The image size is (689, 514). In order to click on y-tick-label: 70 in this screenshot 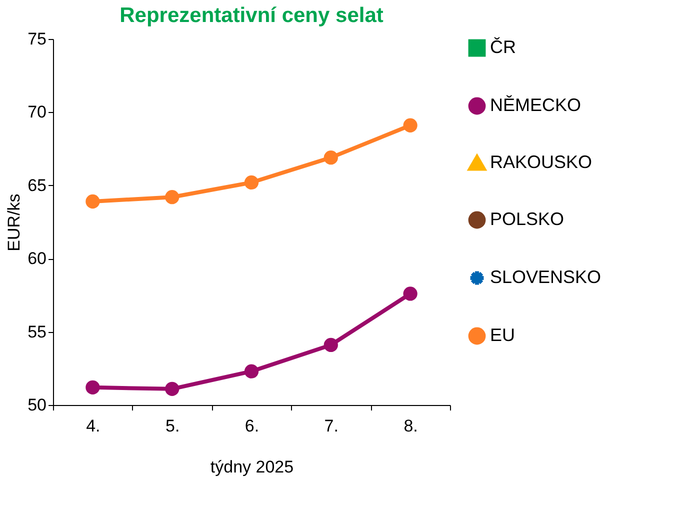, I will do `click(37, 112)`.